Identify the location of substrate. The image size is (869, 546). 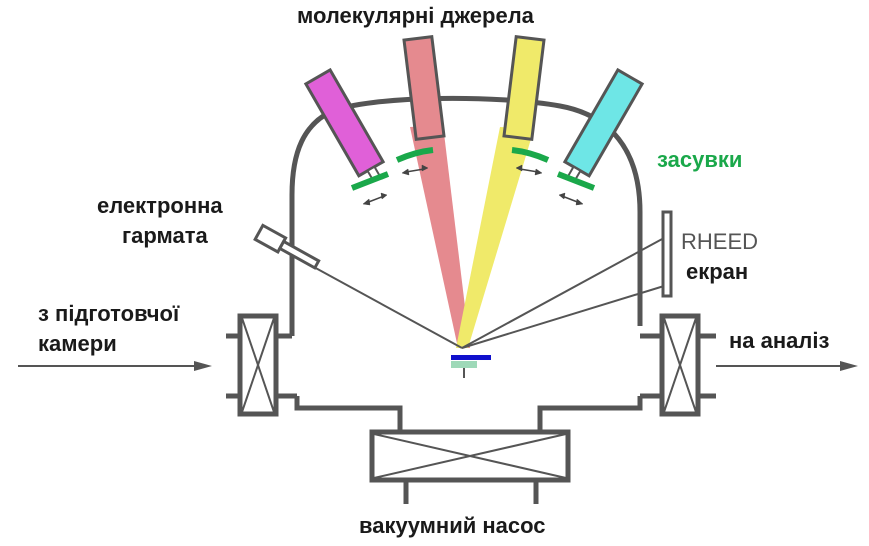
(471, 357).